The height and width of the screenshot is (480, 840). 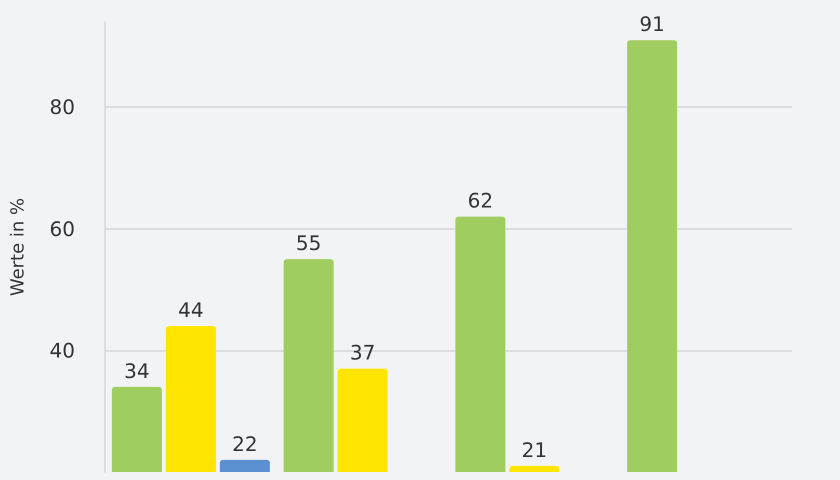 What do you see at coordinates (309, 243) in the screenshot?
I see `data-label: 55` at bounding box center [309, 243].